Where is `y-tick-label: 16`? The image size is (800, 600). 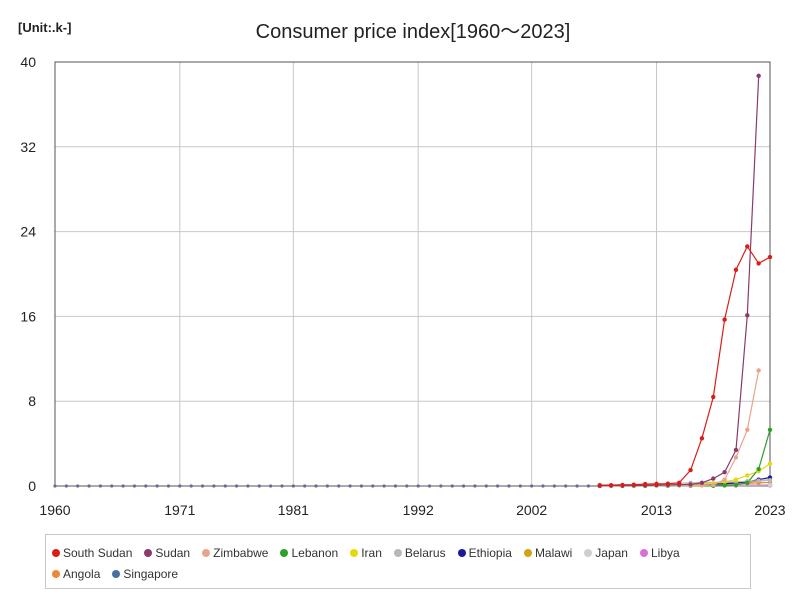
y-tick-label: 16 is located at coordinates (28, 316).